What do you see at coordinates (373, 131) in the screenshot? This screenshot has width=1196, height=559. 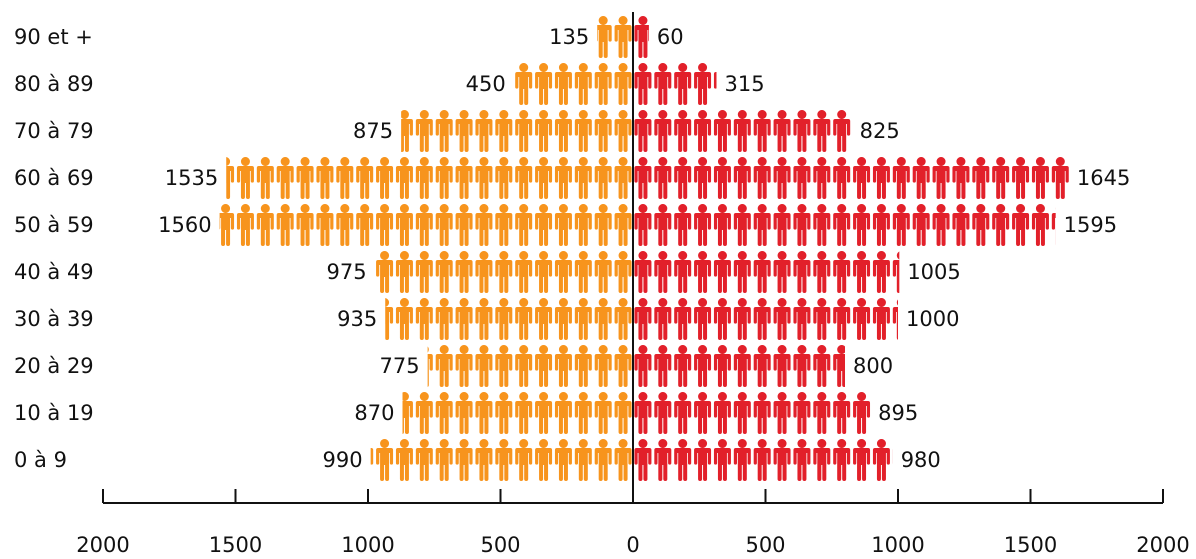 I see `value-label: 875` at bounding box center [373, 131].